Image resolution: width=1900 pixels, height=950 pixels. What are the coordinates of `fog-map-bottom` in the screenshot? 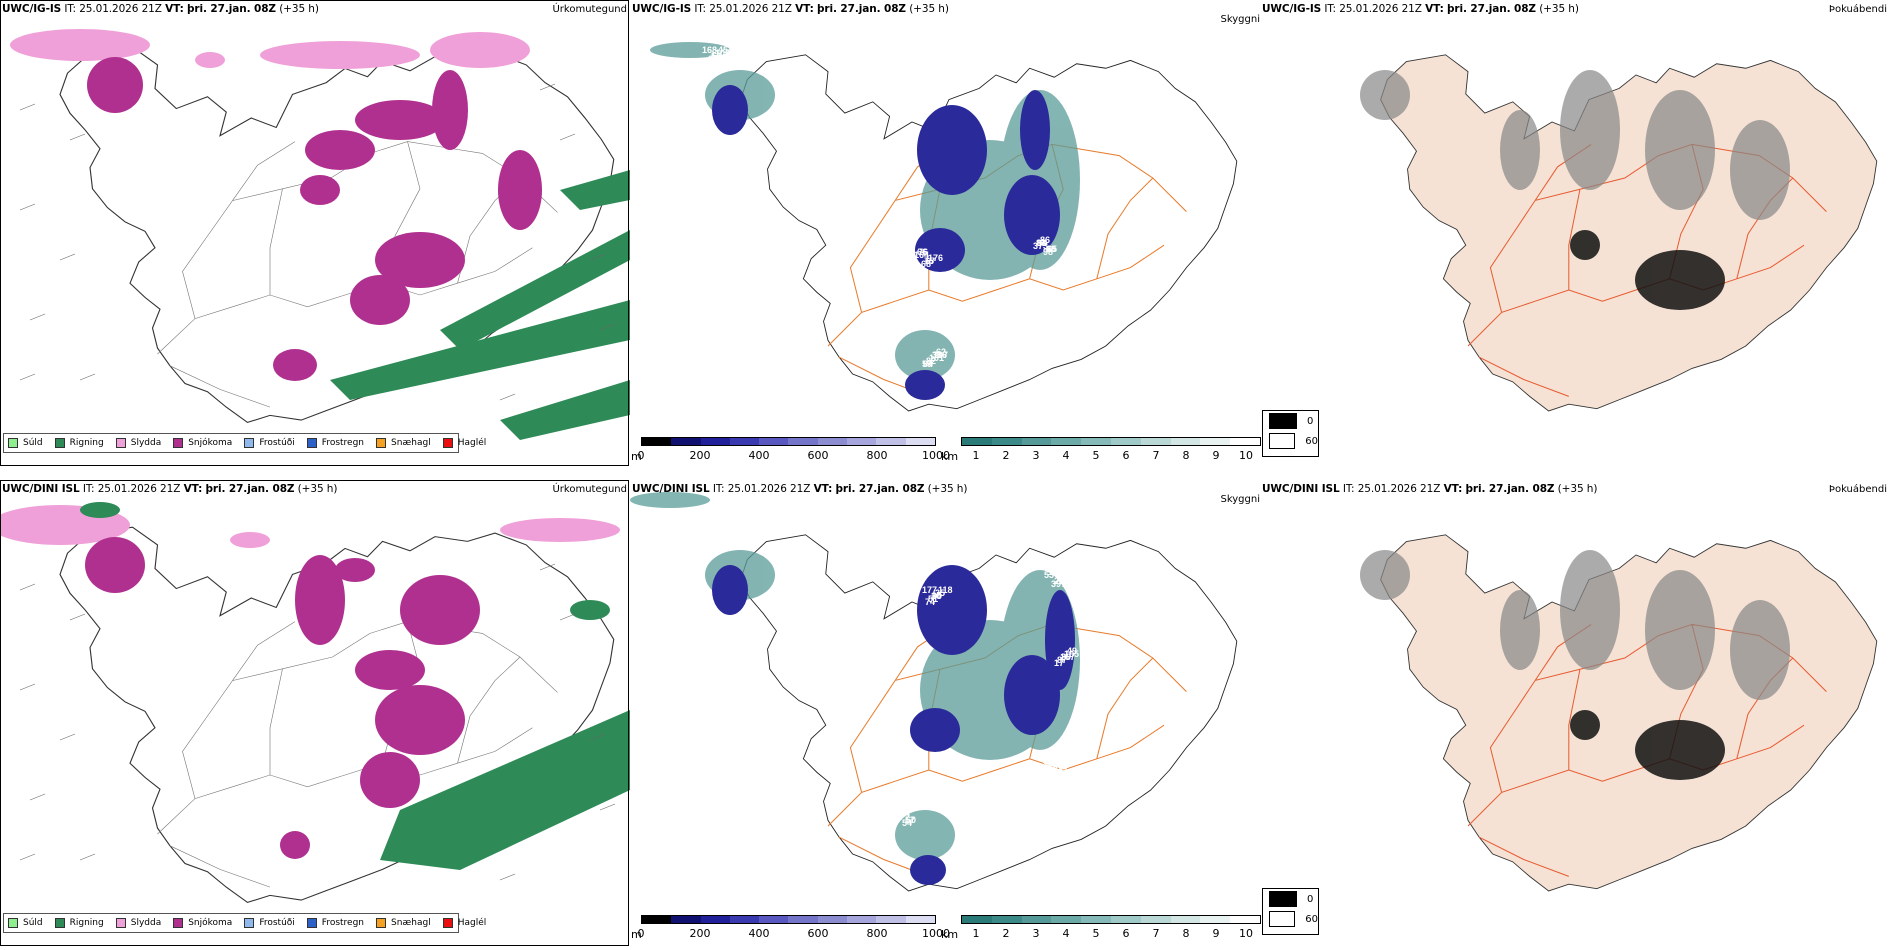 It's located at (1619, 713).